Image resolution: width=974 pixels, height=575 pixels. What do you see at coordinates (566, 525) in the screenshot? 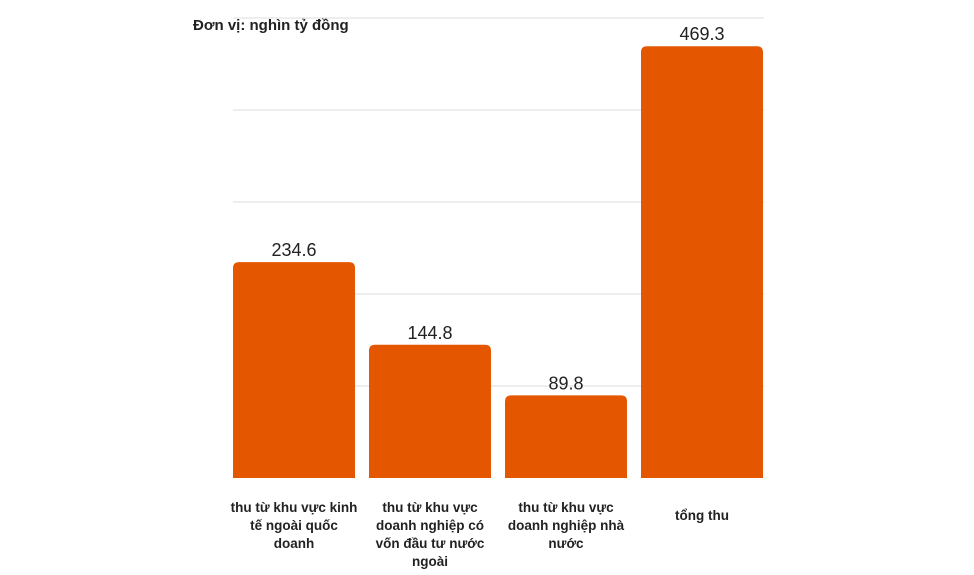
I see `category-label: thu từ khu vực doanh nghiệp nhà nước` at bounding box center [566, 525].